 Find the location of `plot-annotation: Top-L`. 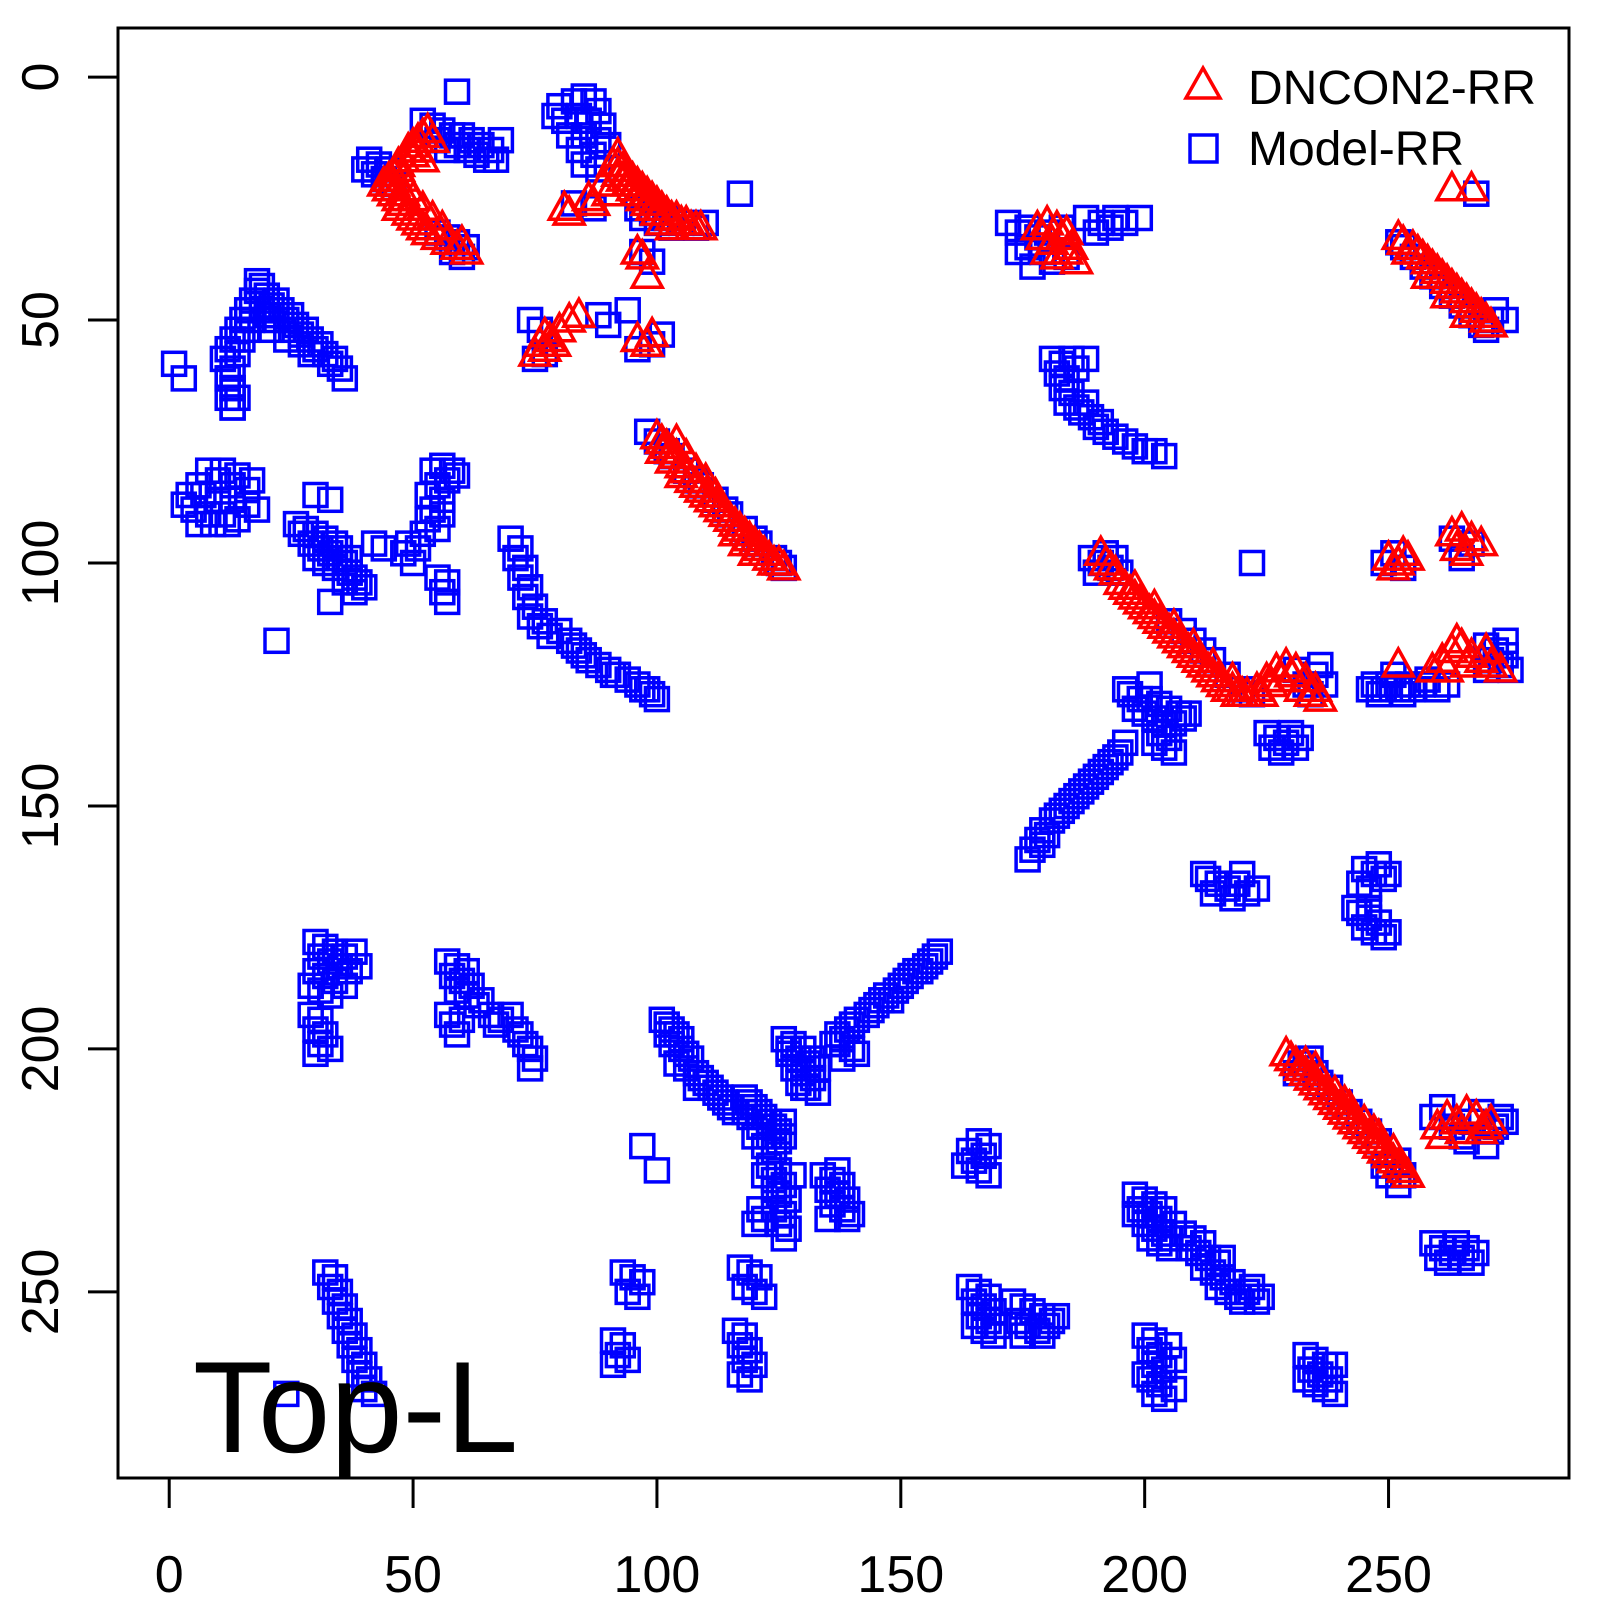

plot-annotation: Top-L is located at coordinates (355, 1407).